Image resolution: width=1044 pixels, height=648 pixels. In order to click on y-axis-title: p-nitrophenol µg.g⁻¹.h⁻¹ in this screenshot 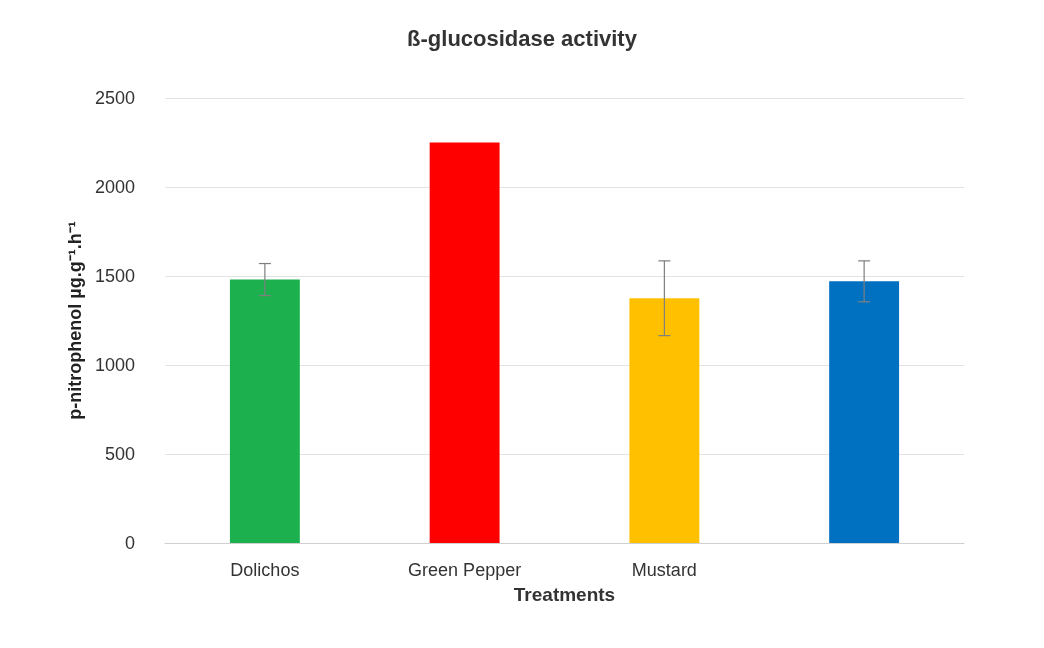, I will do `click(75, 320)`.